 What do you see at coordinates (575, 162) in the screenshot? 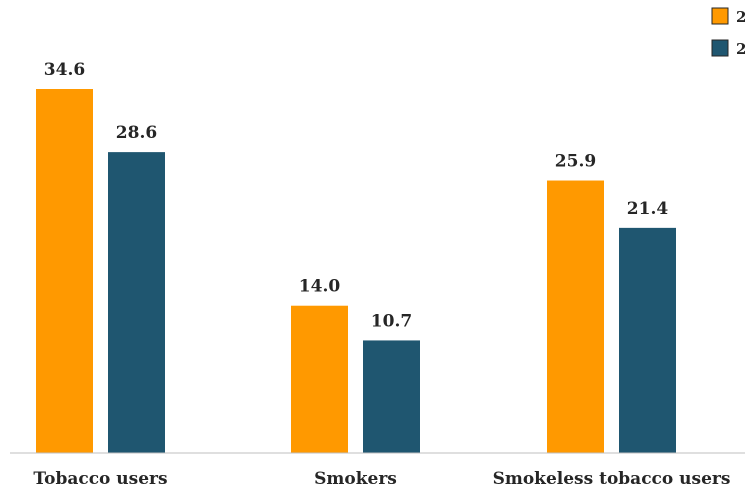
I see `data-label-2-0: 25.9` at bounding box center [575, 162].